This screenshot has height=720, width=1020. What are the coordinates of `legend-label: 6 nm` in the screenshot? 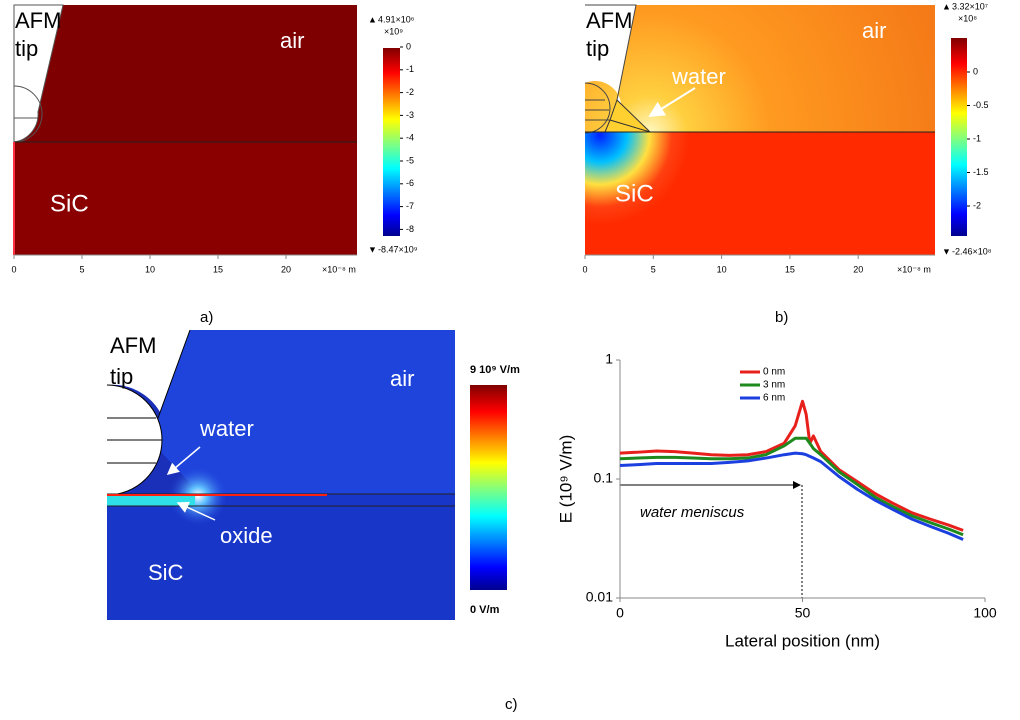 It's located at (774, 398).